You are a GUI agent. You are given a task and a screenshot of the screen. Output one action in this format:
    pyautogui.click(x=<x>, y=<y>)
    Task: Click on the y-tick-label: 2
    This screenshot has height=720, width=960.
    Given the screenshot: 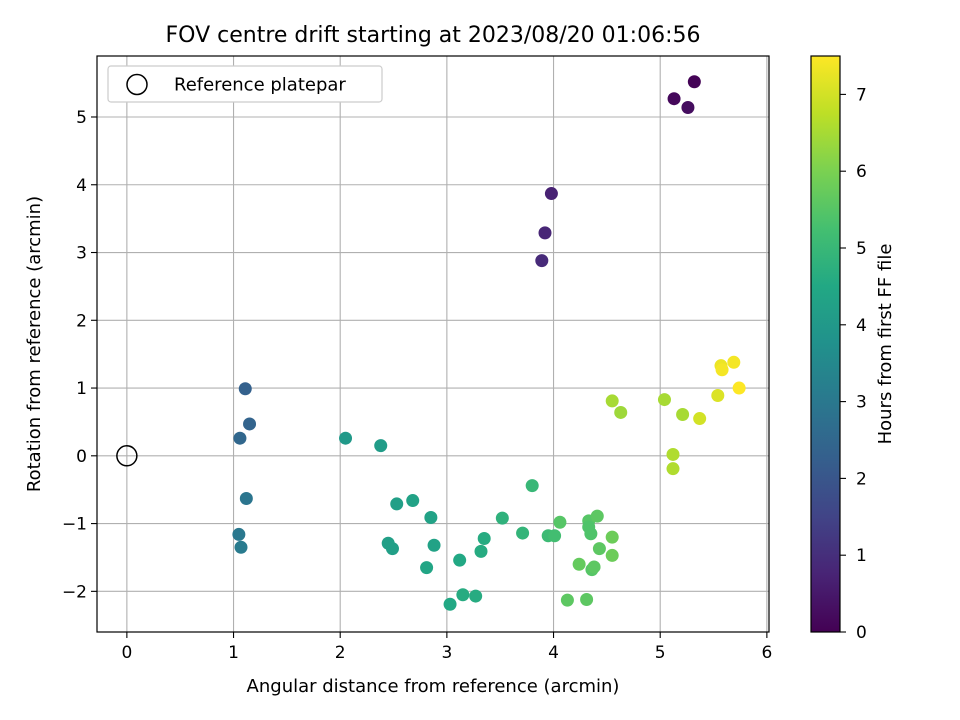 What is the action you would take?
    pyautogui.click(x=81, y=321)
    